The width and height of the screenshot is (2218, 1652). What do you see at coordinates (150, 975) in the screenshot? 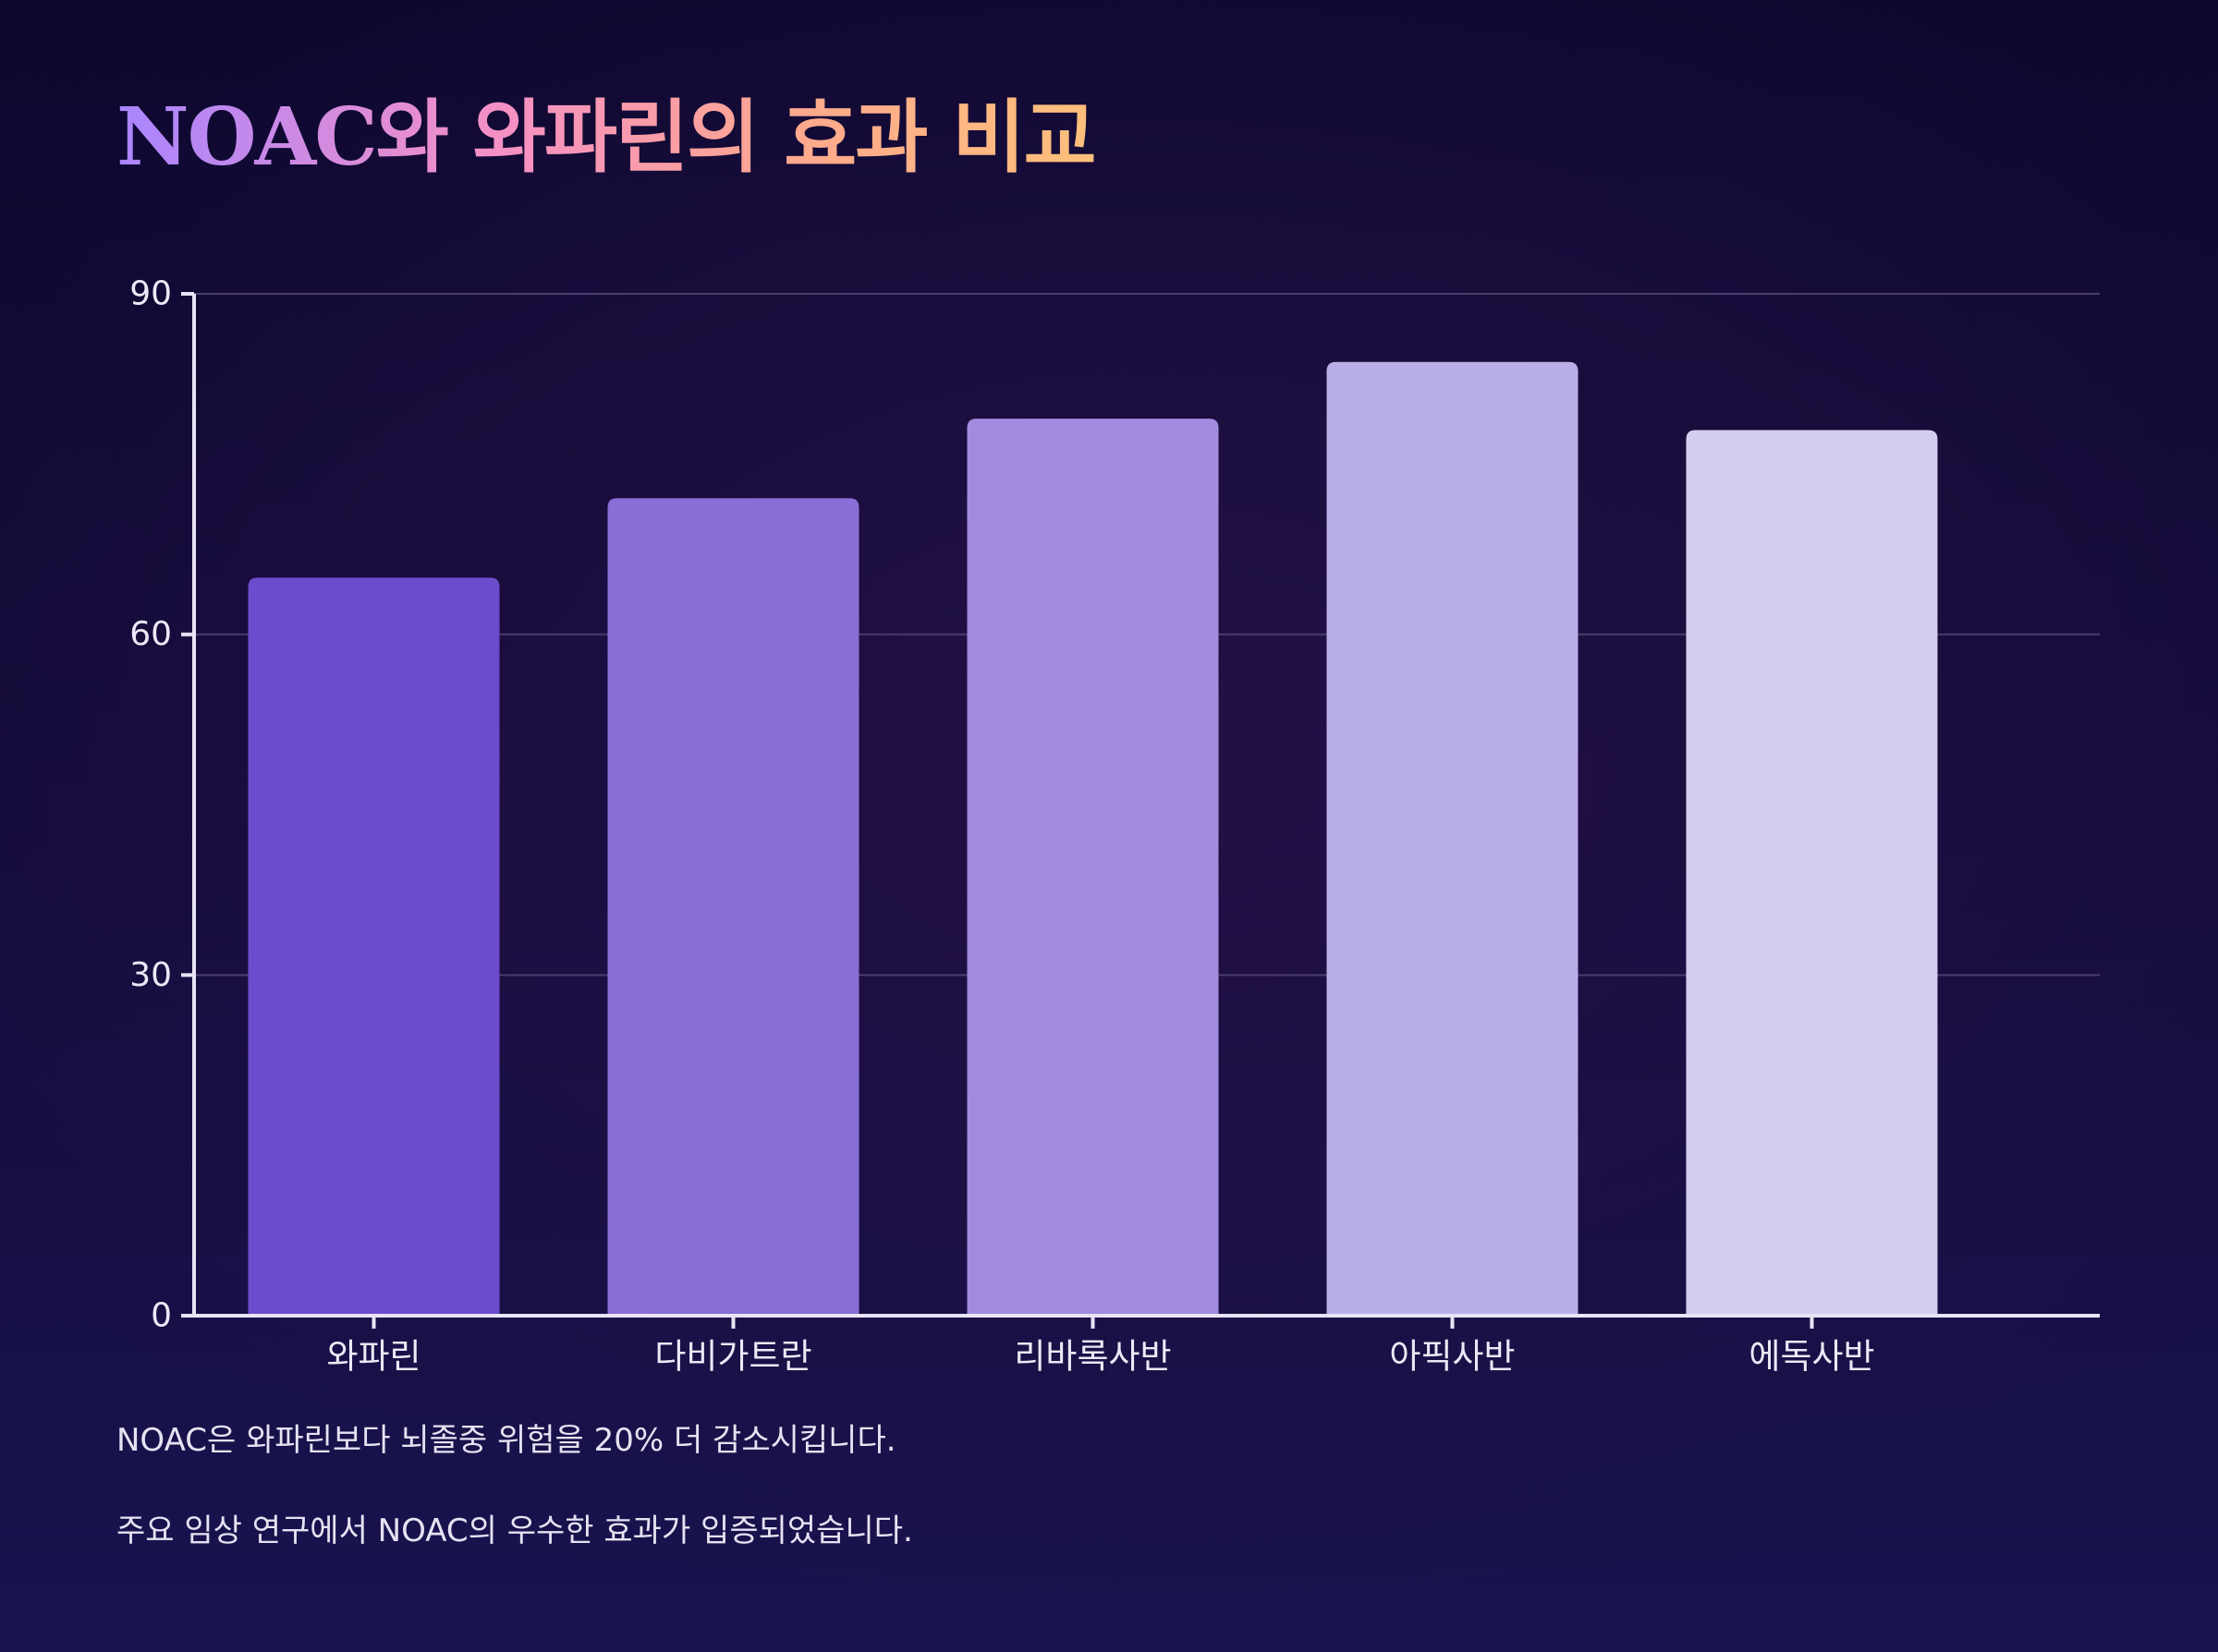
I see `y-tick-label-30: 30` at bounding box center [150, 975].